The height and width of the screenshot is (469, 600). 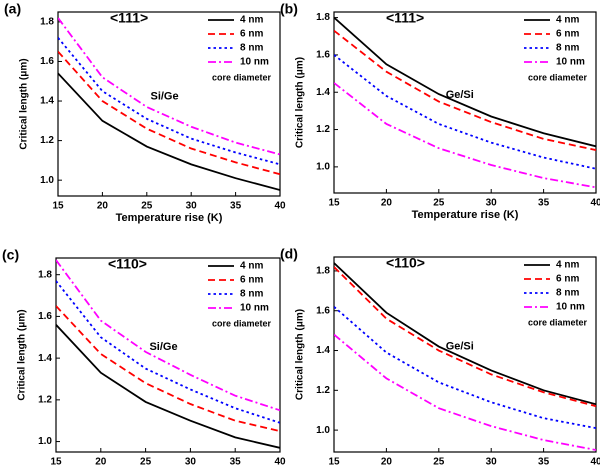 What do you see at coordinates (10, 255) in the screenshot?
I see `panel-label: (c)` at bounding box center [10, 255].